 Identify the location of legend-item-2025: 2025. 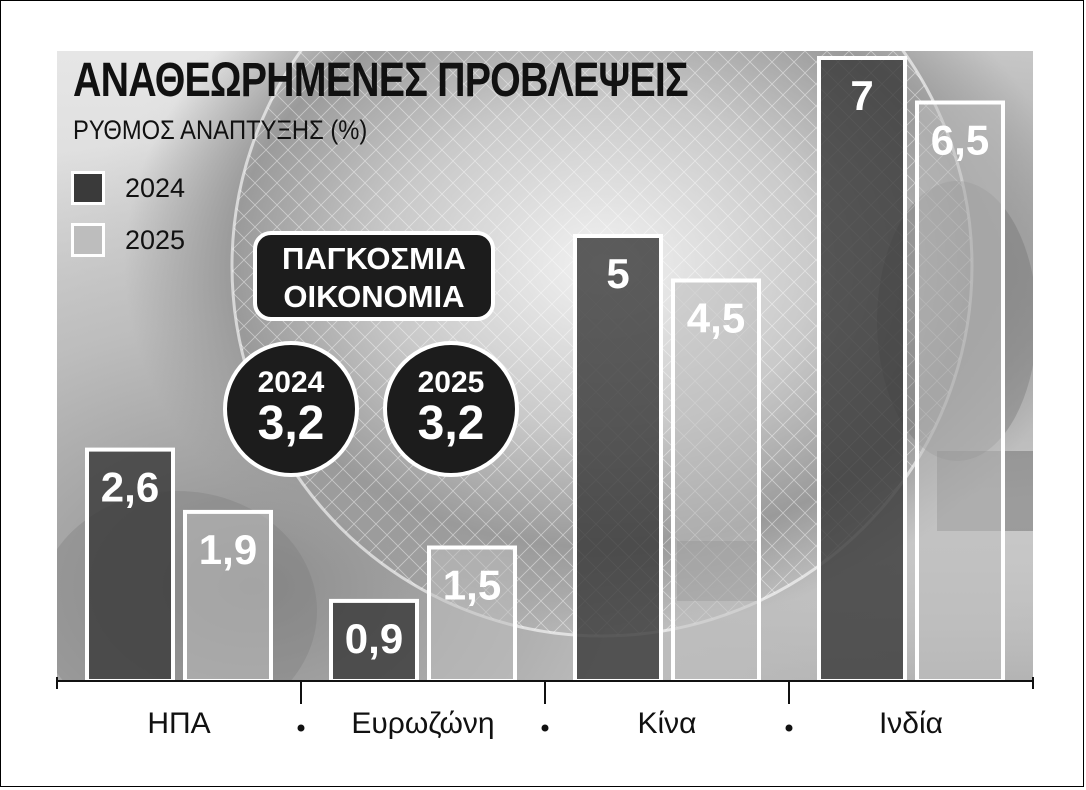
(128, 240).